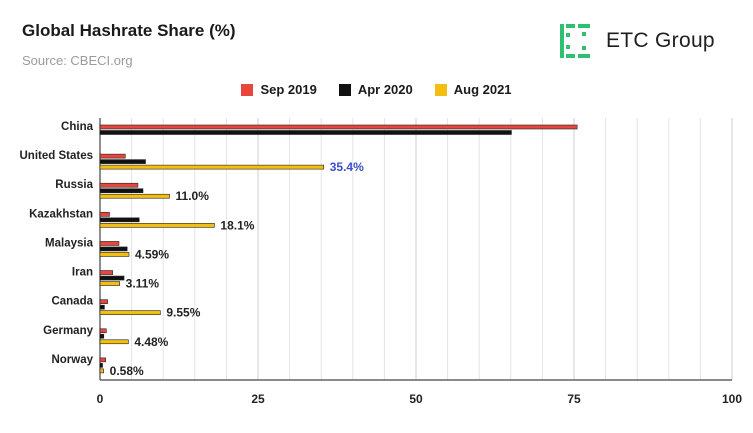 This screenshot has width=753, height=433. I want to click on category-label: Kazakhstan, so click(61, 214).